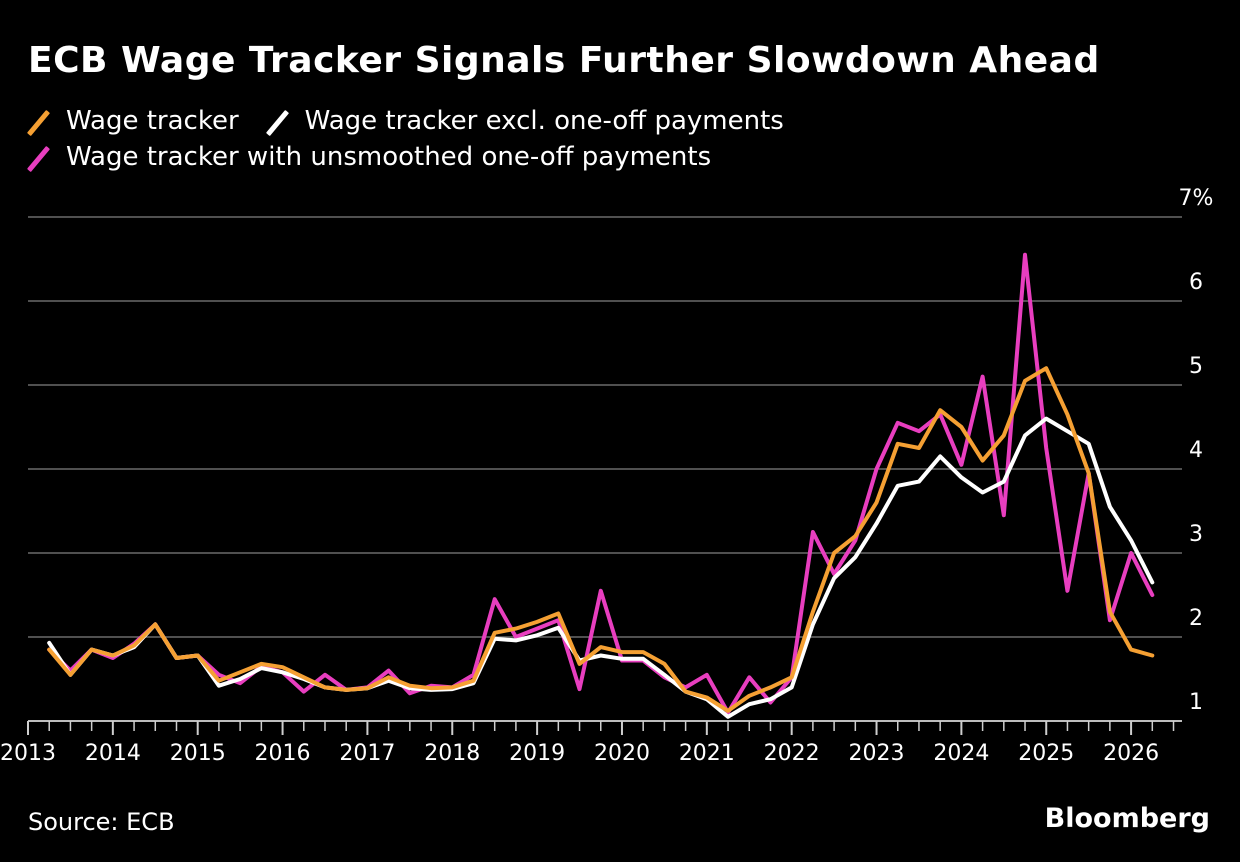 The width and height of the screenshot is (1240, 862). What do you see at coordinates (1196, 618) in the screenshot?
I see `y-tick-label: 2` at bounding box center [1196, 618].